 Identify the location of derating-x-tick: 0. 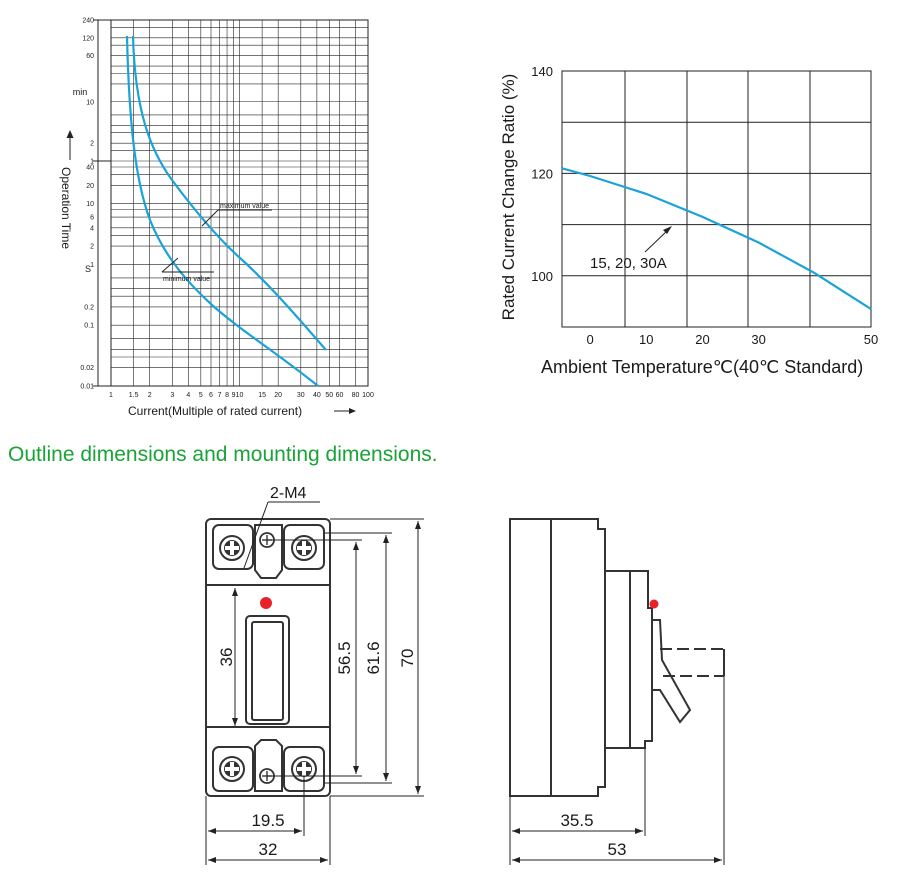
(589, 339).